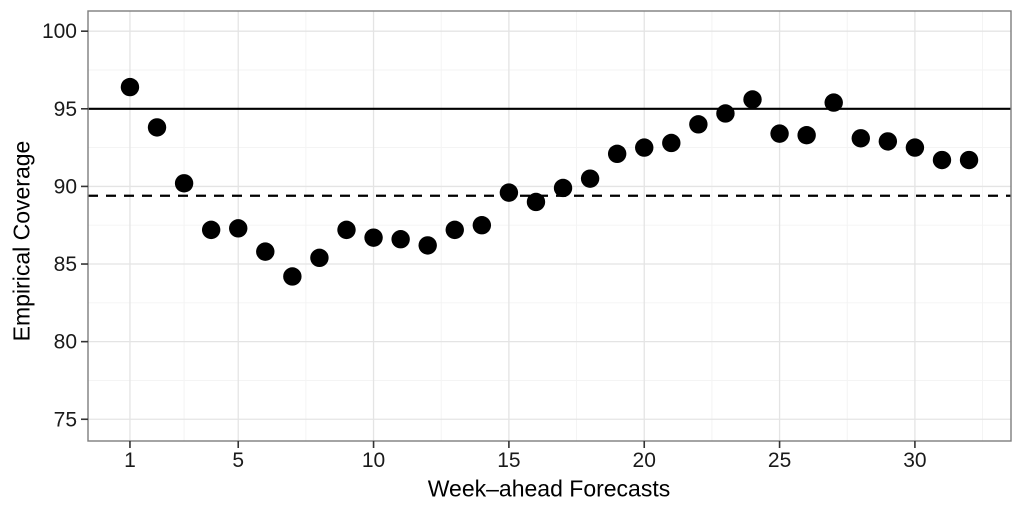 Image resolution: width=1024 pixels, height=512 pixels. Describe the element at coordinates (65, 419) in the screenshot. I see `y-tick-label: 75` at that location.